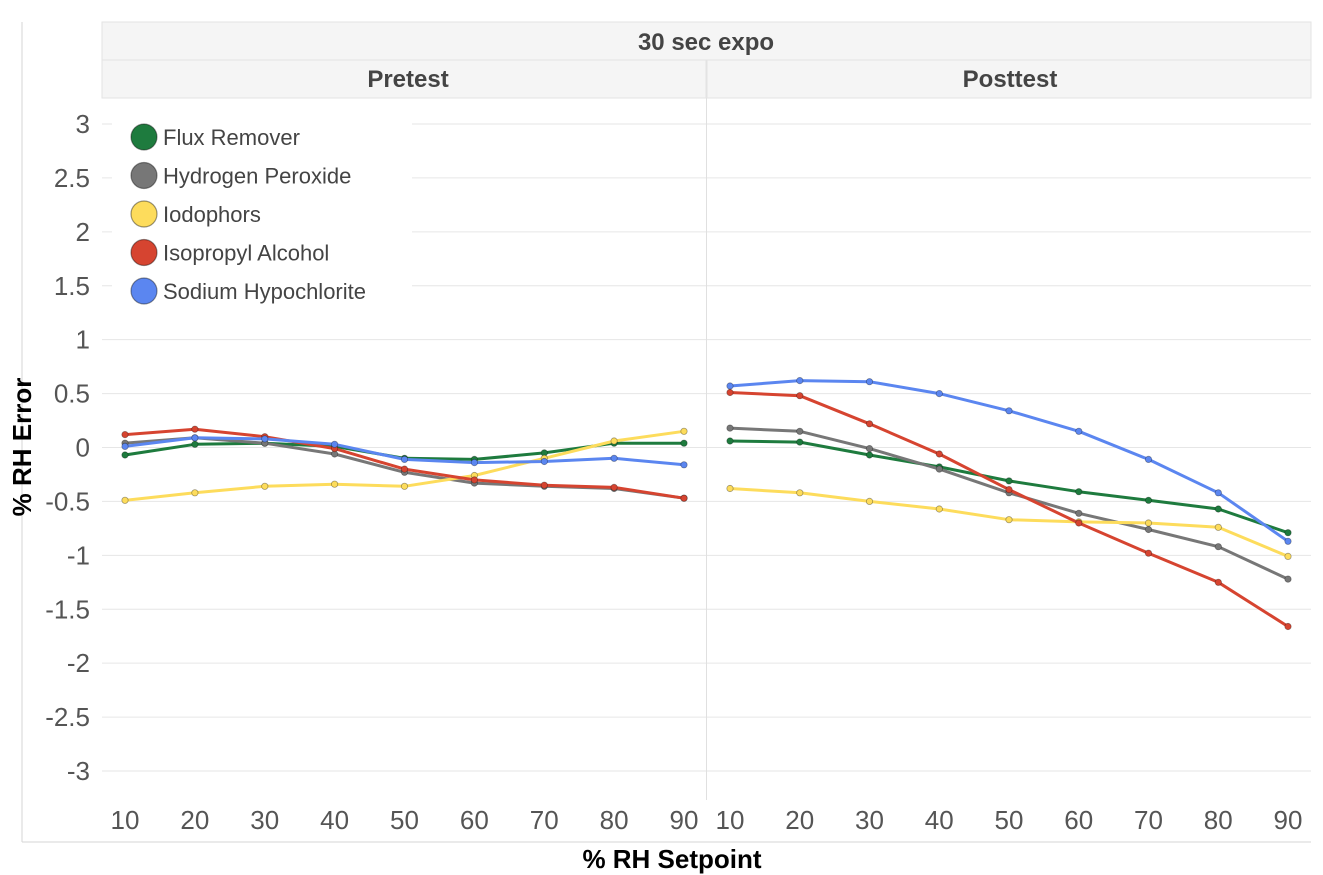 This screenshot has width=1323, height=875. What do you see at coordinates (72, 394) in the screenshot?
I see `y-tick-label: 0.5` at bounding box center [72, 394].